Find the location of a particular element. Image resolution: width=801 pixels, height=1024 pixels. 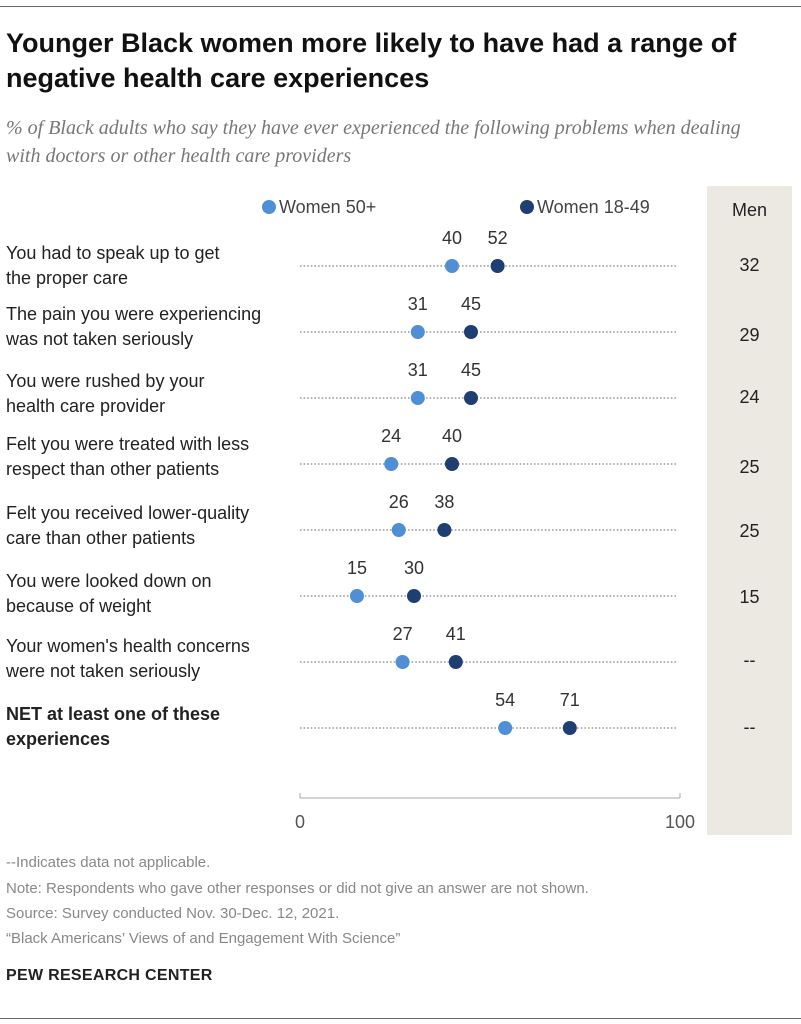

data-label: 71 is located at coordinates (570, 700).